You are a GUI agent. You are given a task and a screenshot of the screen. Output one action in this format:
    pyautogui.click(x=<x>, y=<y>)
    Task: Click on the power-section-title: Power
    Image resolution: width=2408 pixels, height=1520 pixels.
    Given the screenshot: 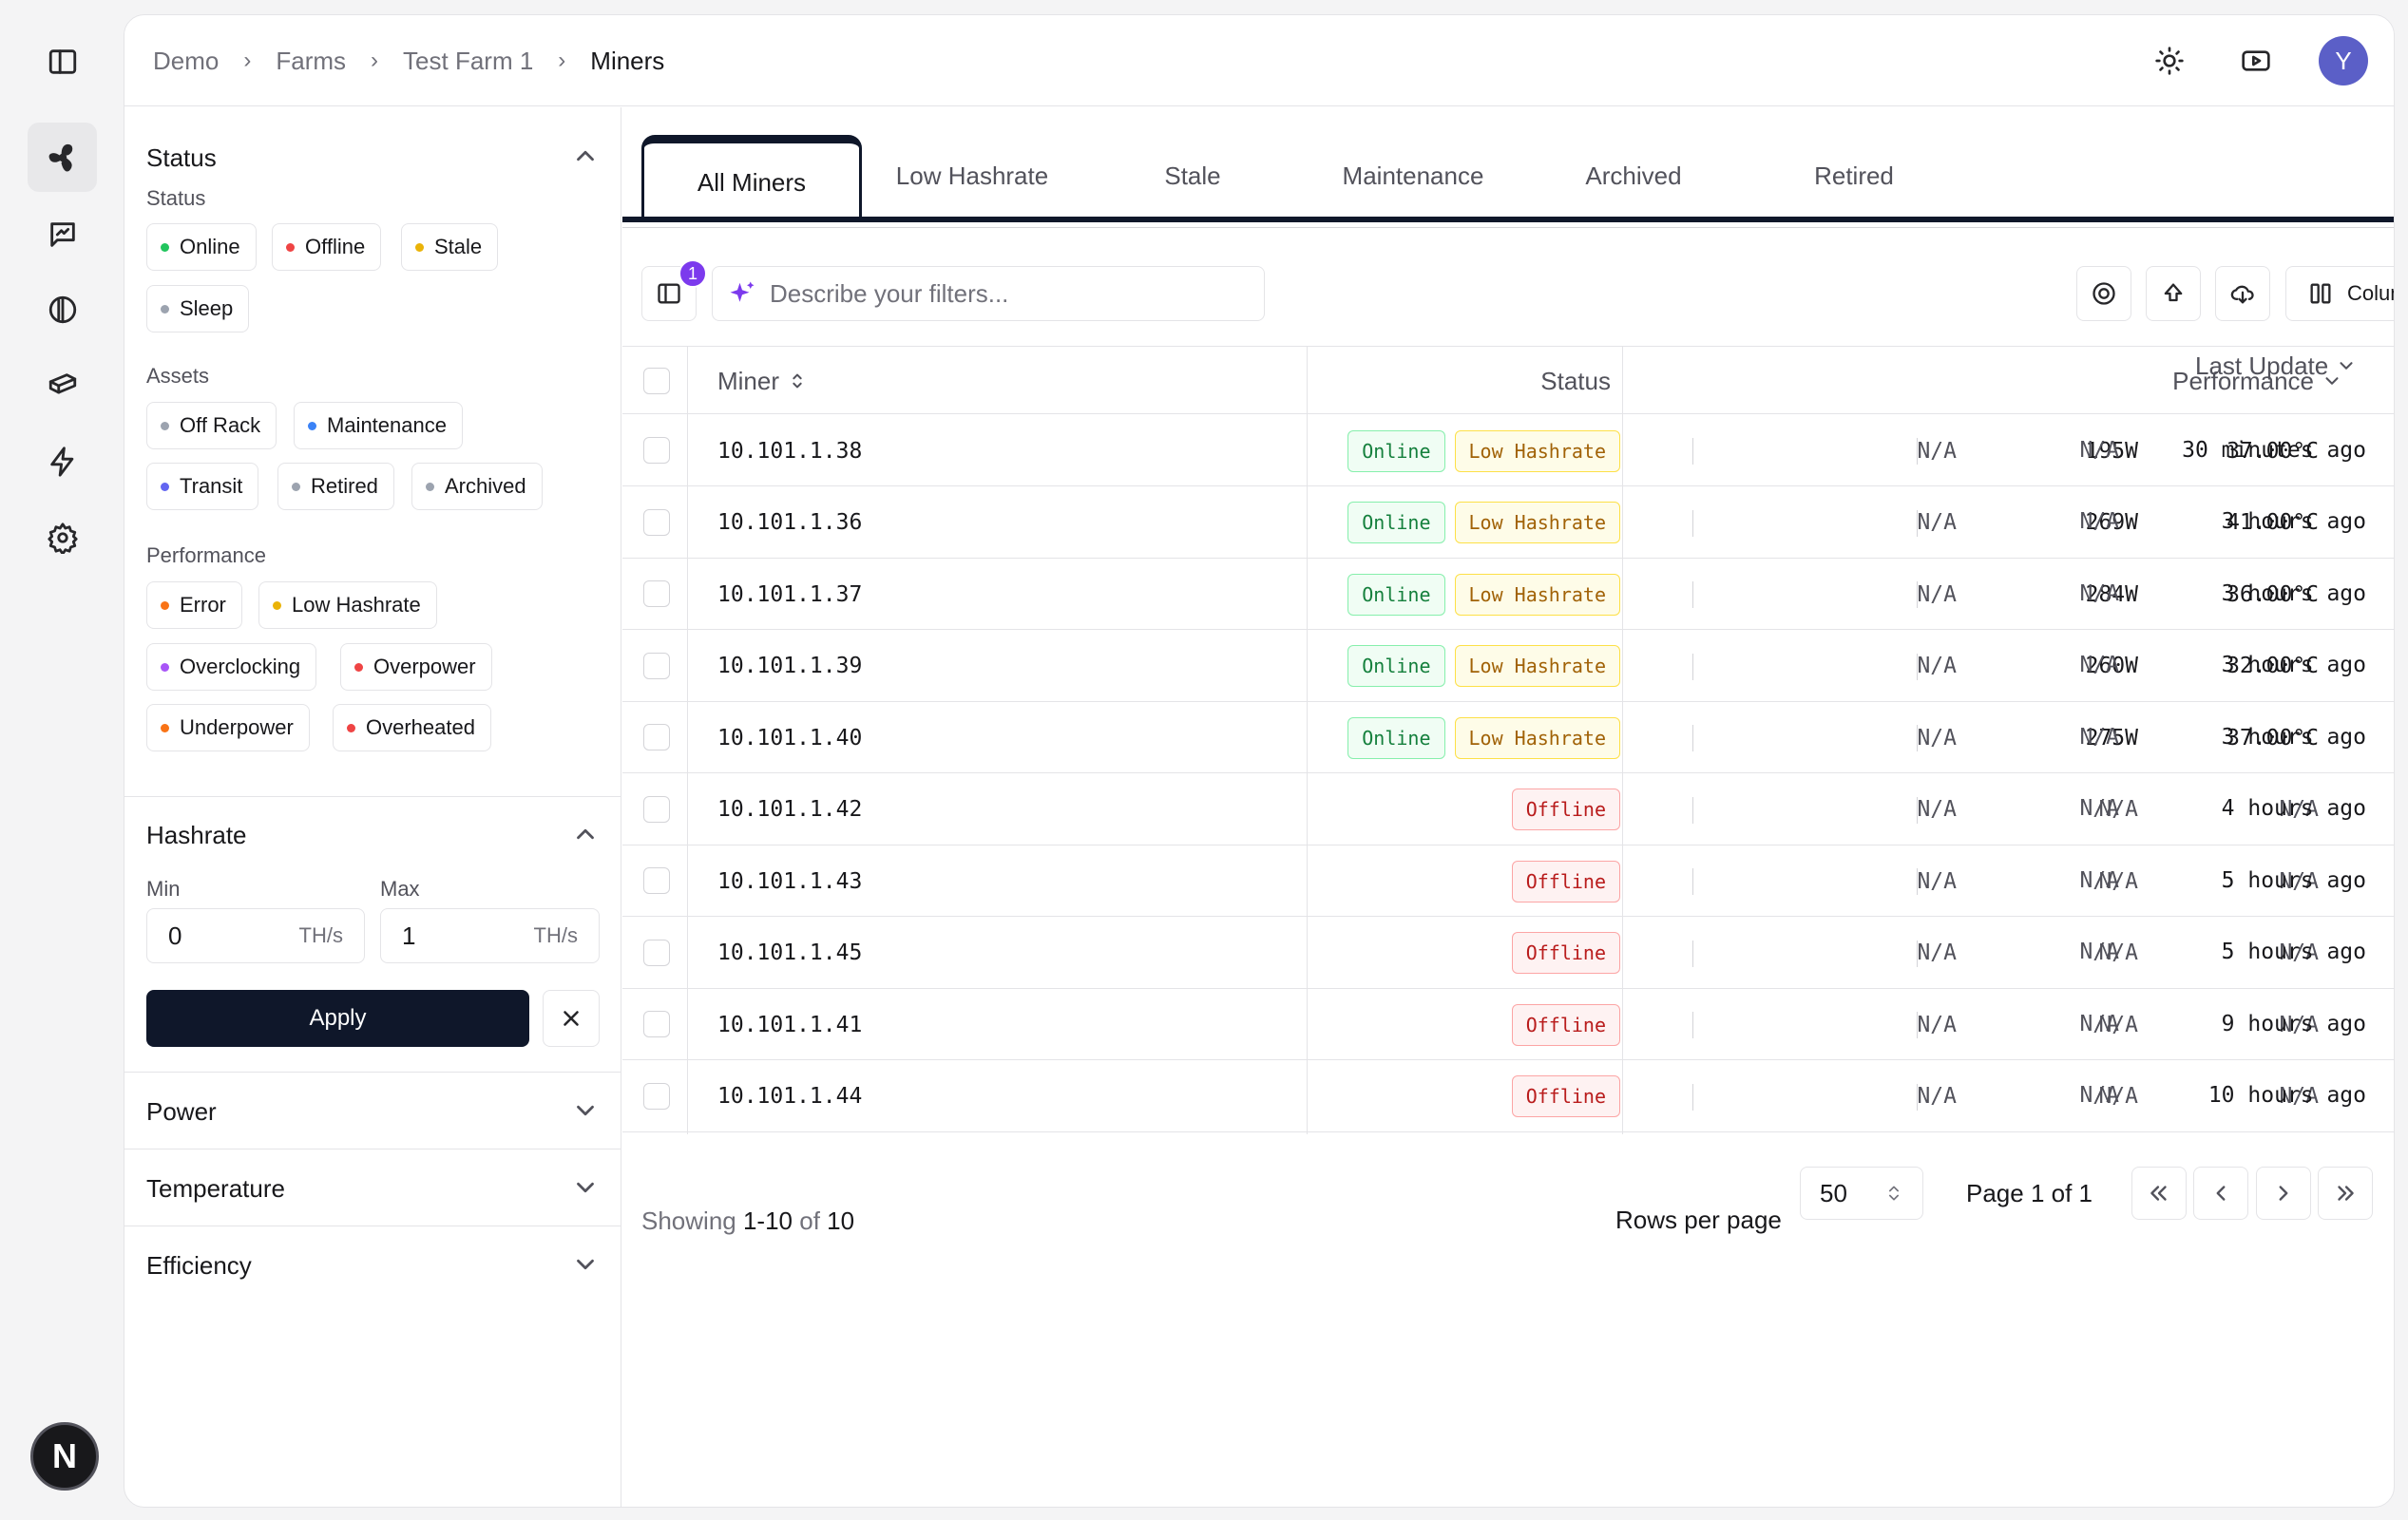 What is the action you would take?
    pyautogui.click(x=182, y=1111)
    